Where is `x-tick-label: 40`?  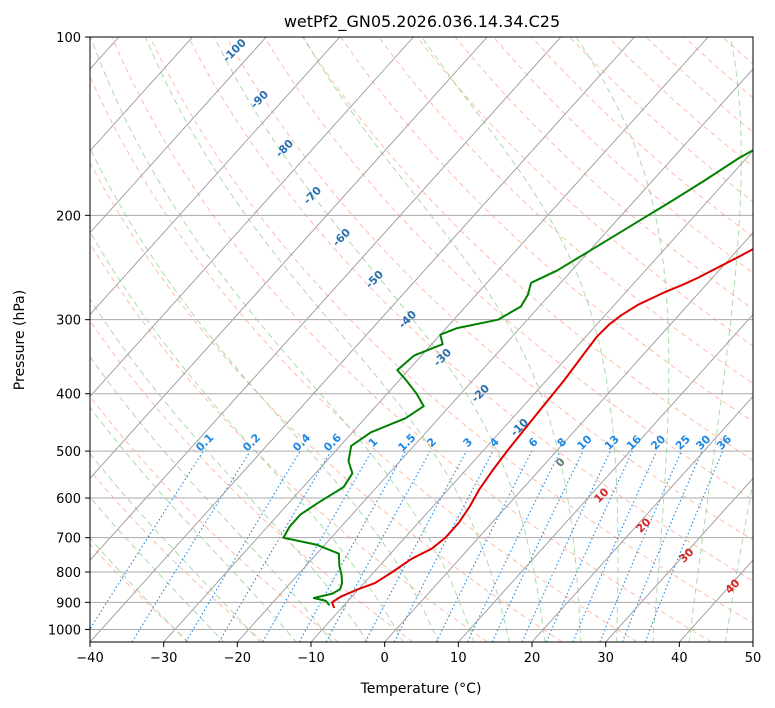
x-tick-label: 40 is located at coordinates (679, 658).